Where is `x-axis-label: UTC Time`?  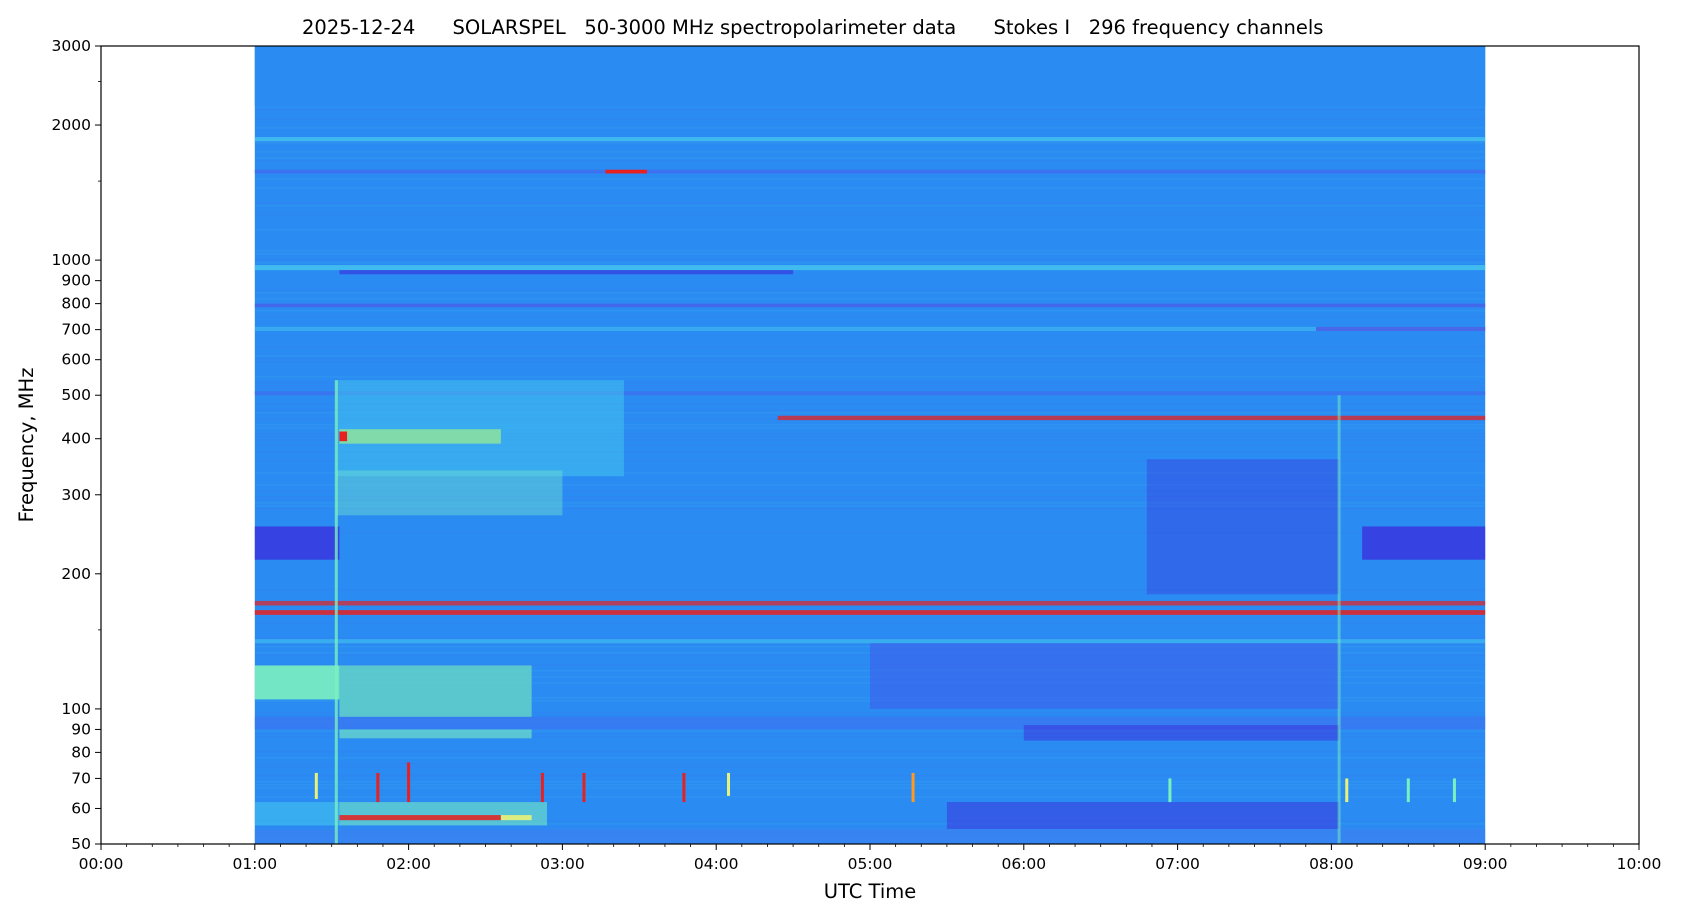
x-axis-label: UTC Time is located at coordinates (870, 891).